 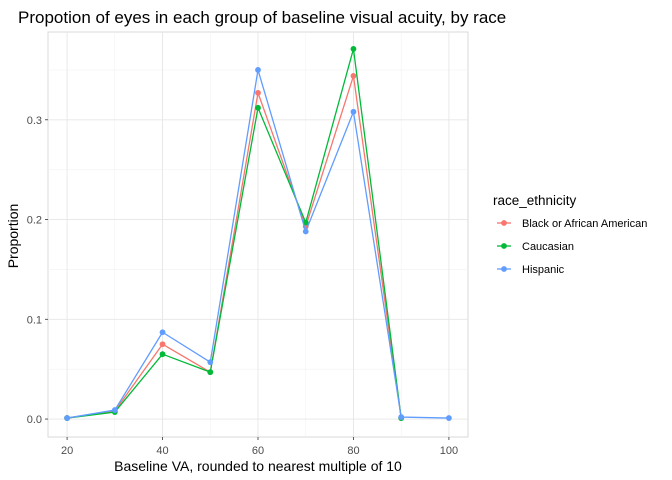 What do you see at coordinates (67, 451) in the screenshot?
I see `x-tick-label: 20` at bounding box center [67, 451].